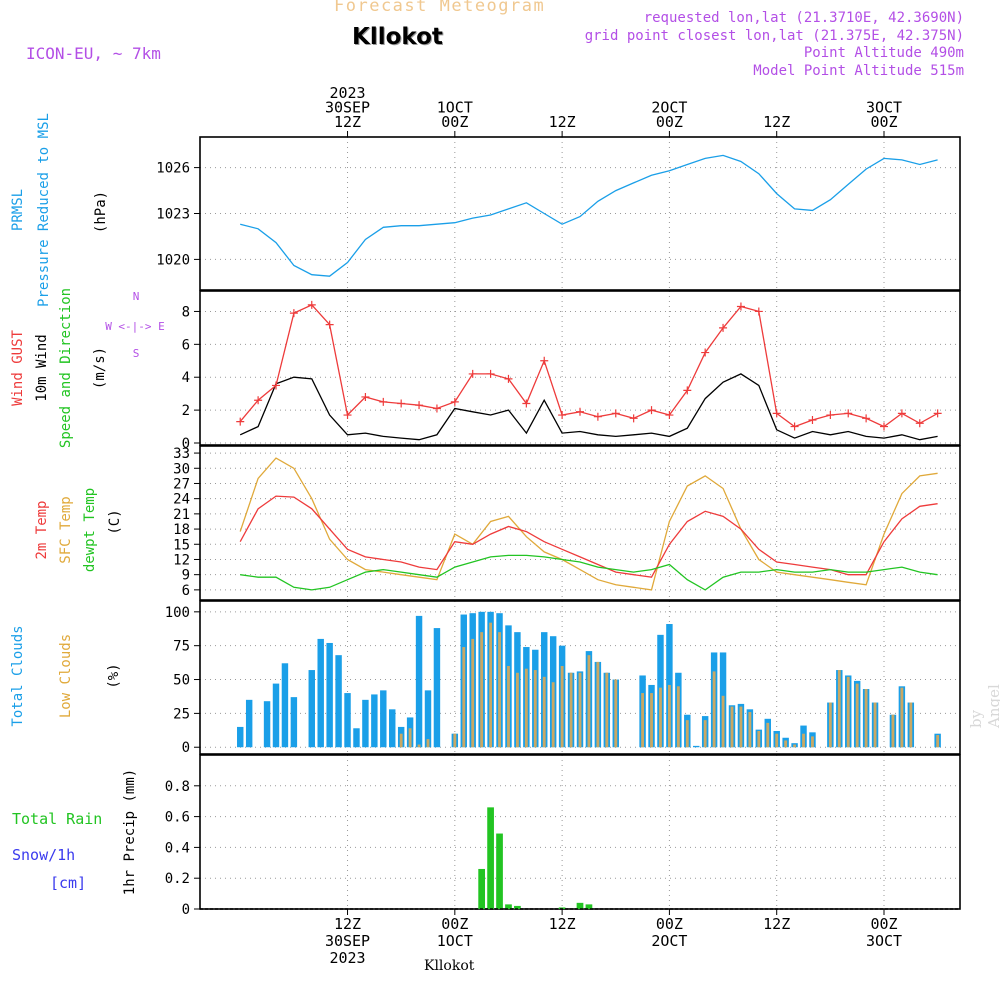 The height and width of the screenshot is (1000, 1000). I want to click on sfc-temp-line, so click(588, 524).